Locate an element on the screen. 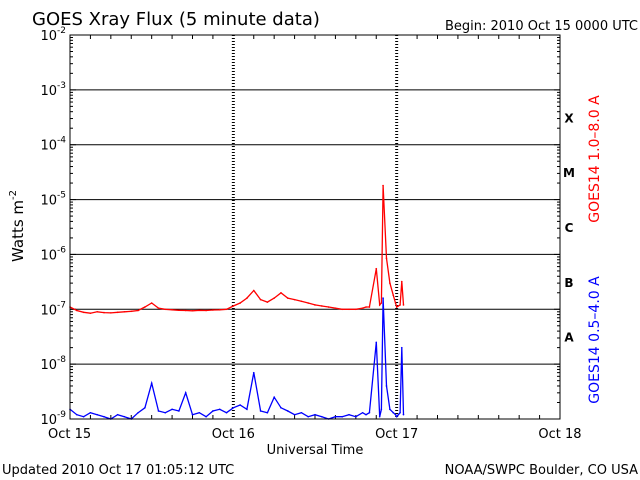 Image resolution: width=640 pixels, height=480 pixels. y-tick-label: 10⁻⁷ is located at coordinates (53, 309).